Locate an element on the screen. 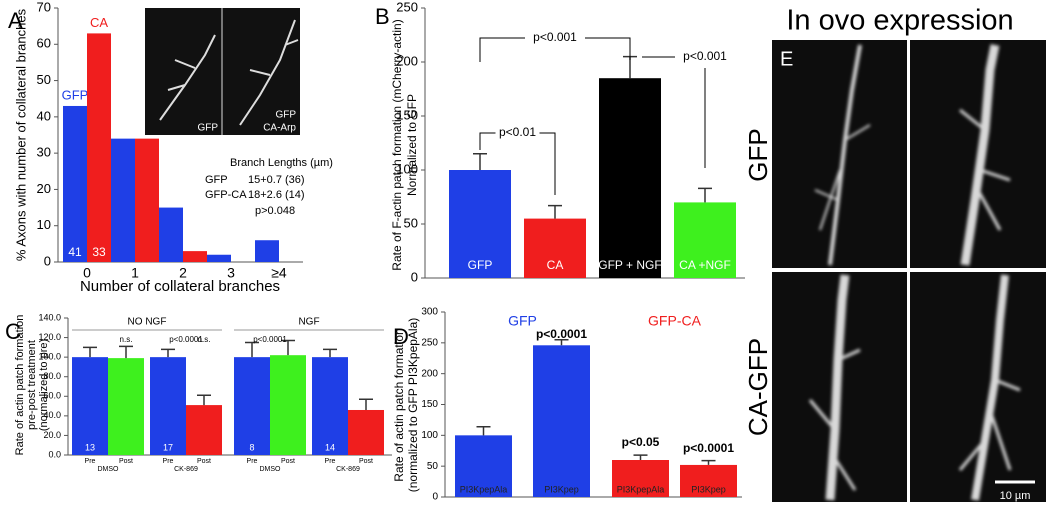 Image resolution: width=1050 pixels, height=509 pixels. y-tick-label: 80.0 is located at coordinates (52, 376).